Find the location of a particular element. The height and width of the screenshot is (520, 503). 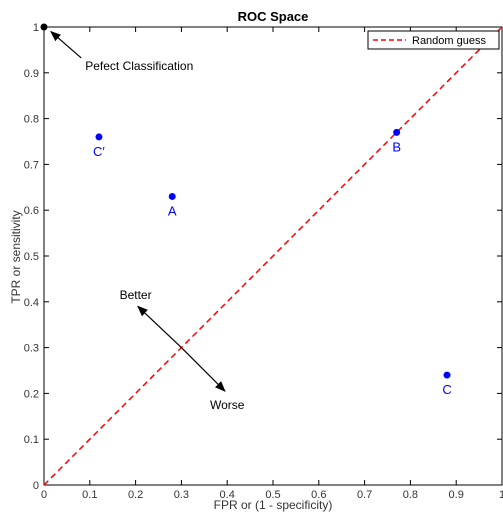

point-c-prime is located at coordinates (99, 137).